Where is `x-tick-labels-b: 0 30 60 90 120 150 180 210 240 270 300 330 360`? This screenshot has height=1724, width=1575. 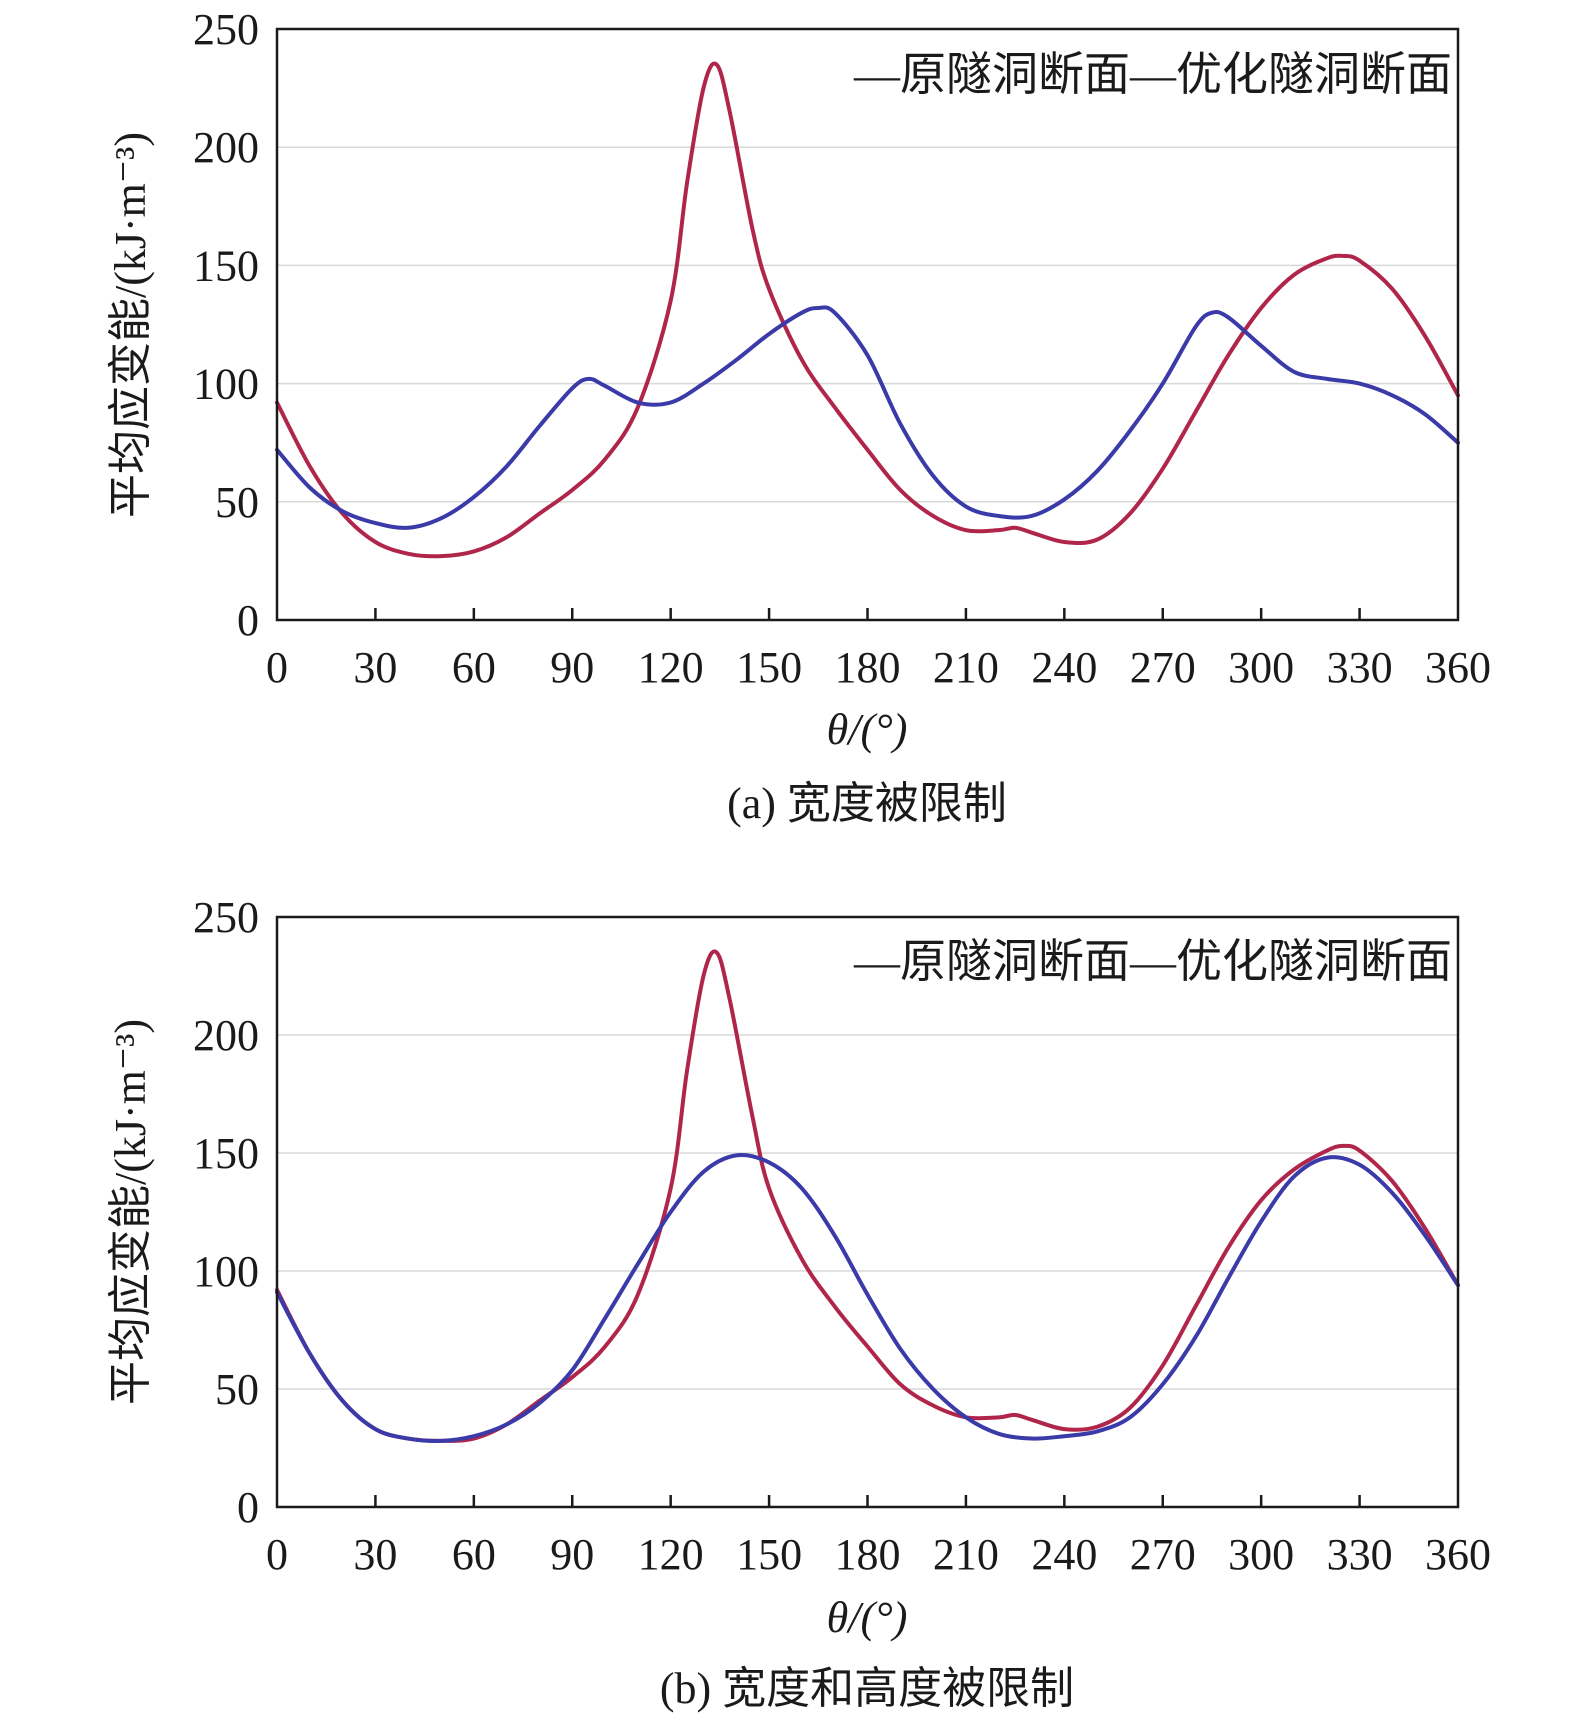 x-tick-labels-b: 0 30 60 90 120 150 180 210 240 270 300 330 360 is located at coordinates (878, 1554).